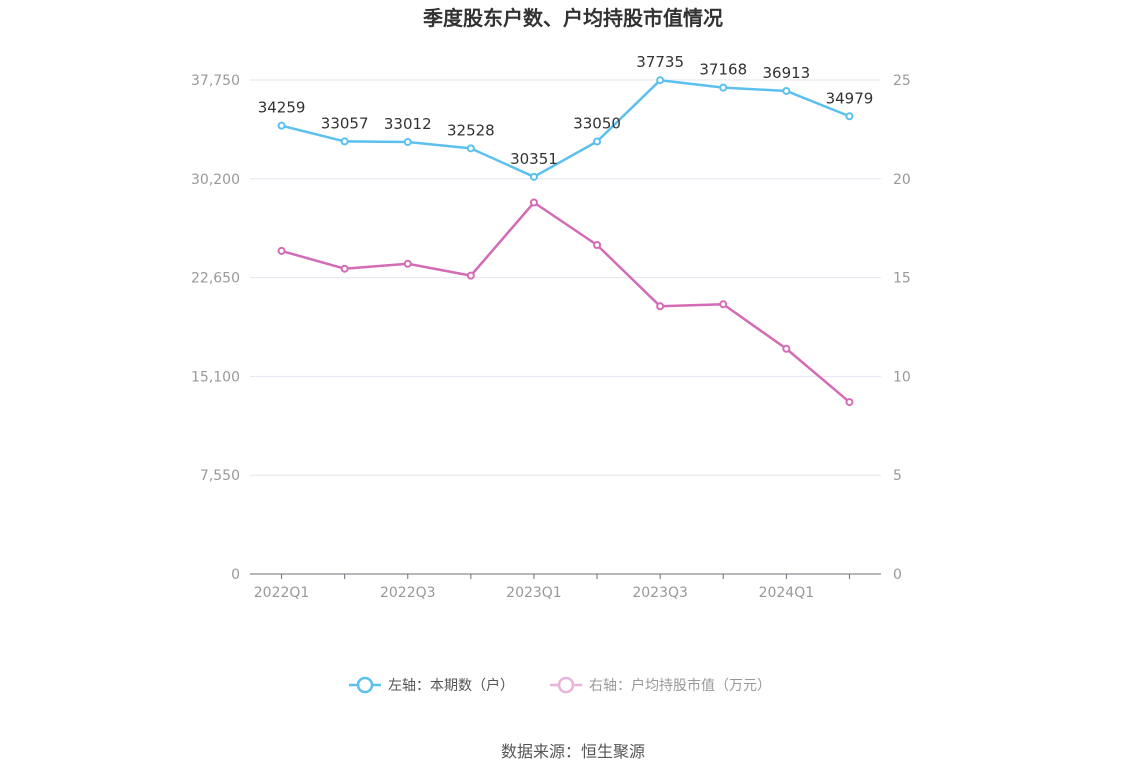 Image resolution: width=1147 pixels, height=776 pixels. What do you see at coordinates (345, 123) in the screenshot?
I see `data-label: 33057` at bounding box center [345, 123].